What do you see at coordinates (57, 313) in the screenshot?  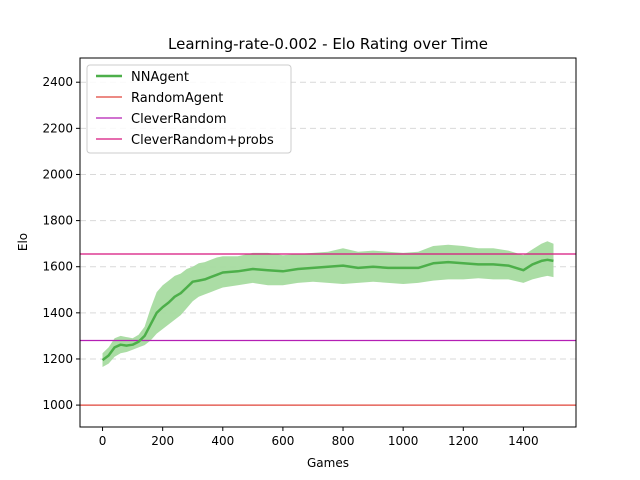 I see `y-tick-label: 1400` at bounding box center [57, 313].